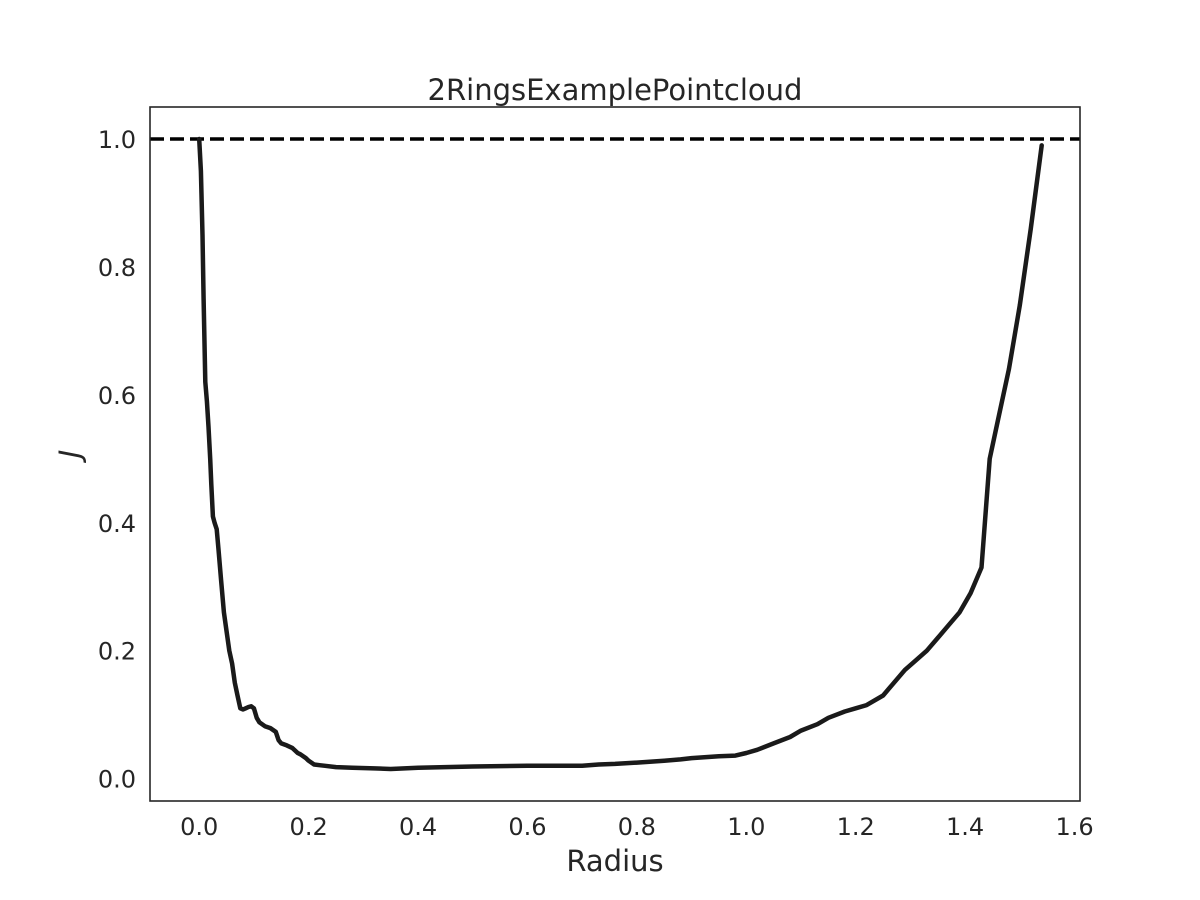 This screenshot has height=900, width=1200. What do you see at coordinates (117, 652) in the screenshot?
I see `y-tick-label: 0.2` at bounding box center [117, 652].